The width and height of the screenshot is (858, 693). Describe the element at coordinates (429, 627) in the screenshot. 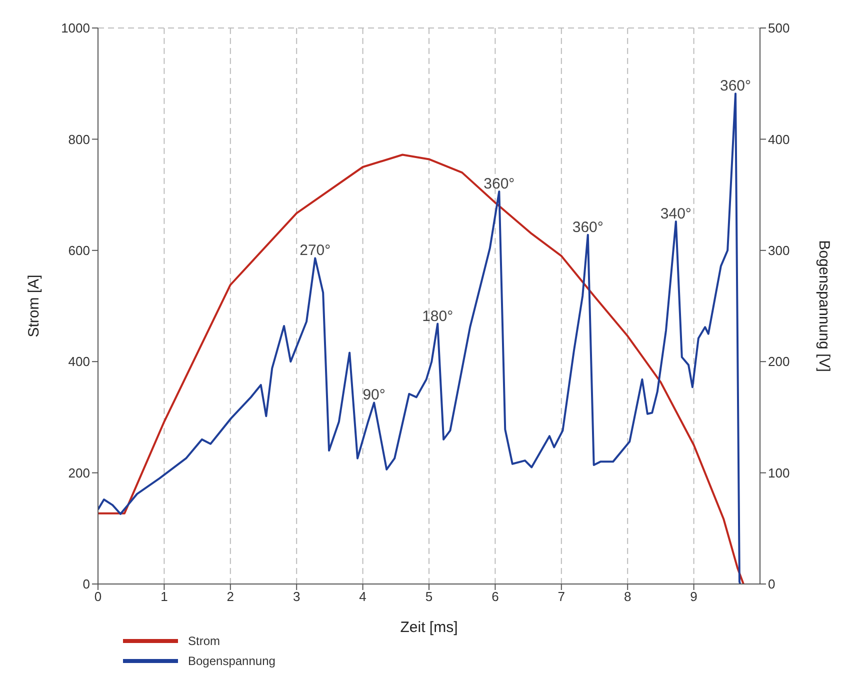

I see `x-axis-title: Zeit [ms]` at that location.